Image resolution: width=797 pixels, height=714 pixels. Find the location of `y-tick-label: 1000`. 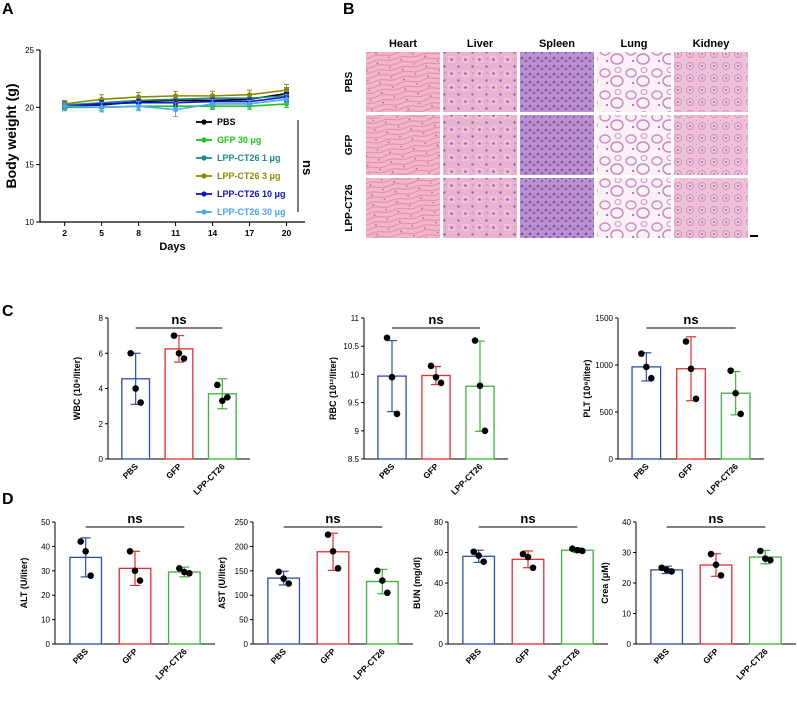

y-tick-label: 1000 is located at coordinates (604, 365).